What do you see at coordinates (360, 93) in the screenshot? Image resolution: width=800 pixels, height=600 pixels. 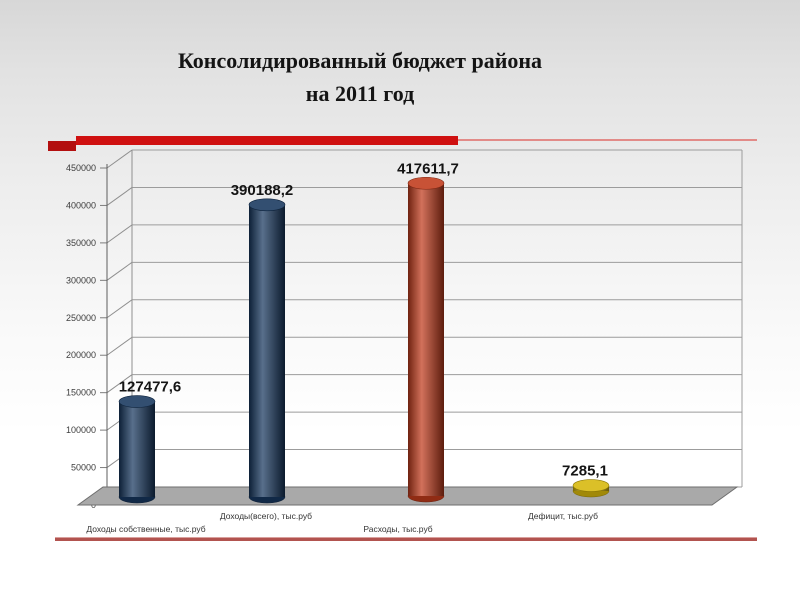 I see `slide-title-line2: на 2011 год` at bounding box center [360, 93].